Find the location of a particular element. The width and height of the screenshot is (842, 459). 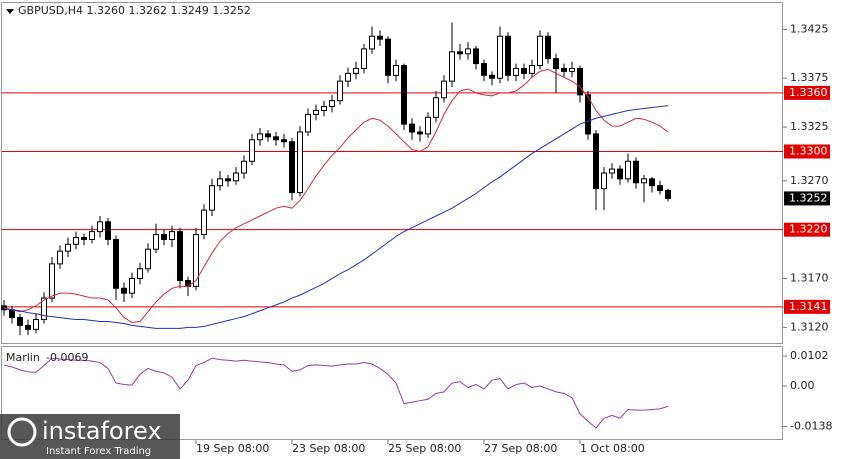

x-tick-label: 1 Oct 08:00 is located at coordinates (612, 448).